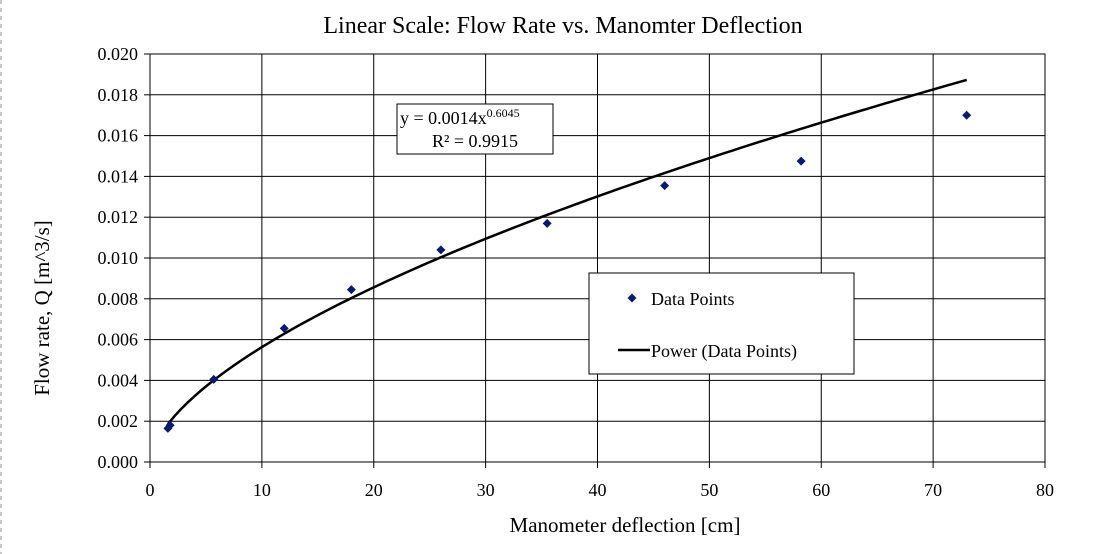  I want to click on x-tick-label: 30, so click(486, 490).